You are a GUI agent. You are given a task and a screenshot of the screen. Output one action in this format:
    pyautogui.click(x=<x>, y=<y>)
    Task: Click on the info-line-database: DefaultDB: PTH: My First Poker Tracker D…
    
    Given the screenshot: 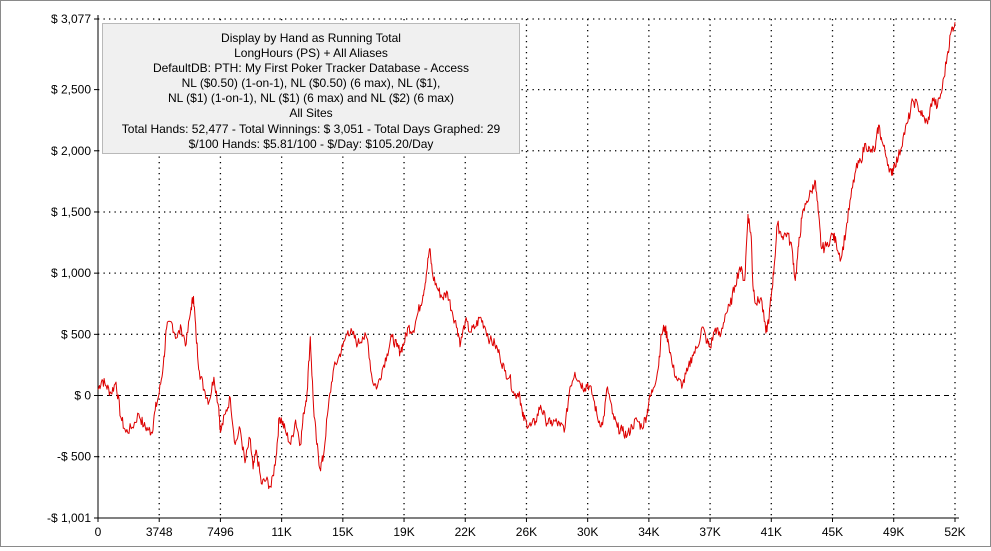 What is the action you would take?
    pyautogui.click(x=311, y=68)
    